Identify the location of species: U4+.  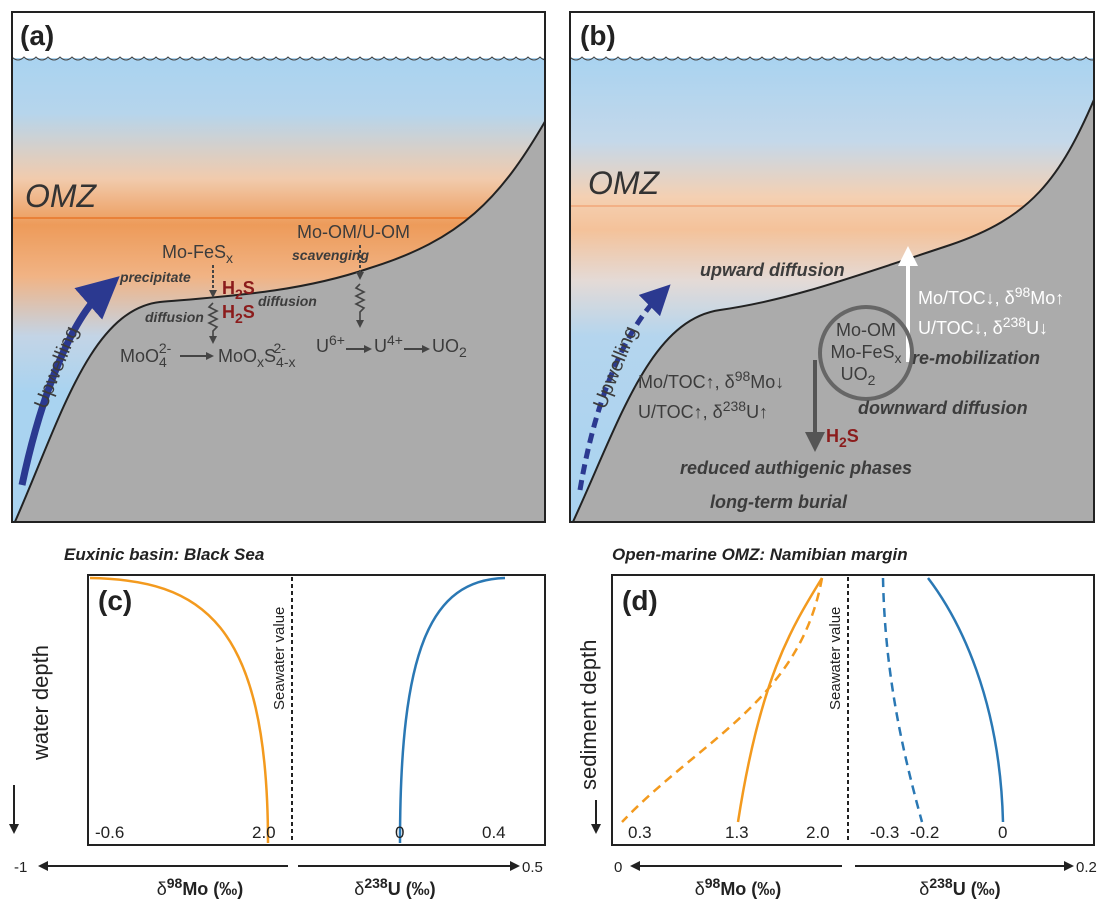
(388, 344).